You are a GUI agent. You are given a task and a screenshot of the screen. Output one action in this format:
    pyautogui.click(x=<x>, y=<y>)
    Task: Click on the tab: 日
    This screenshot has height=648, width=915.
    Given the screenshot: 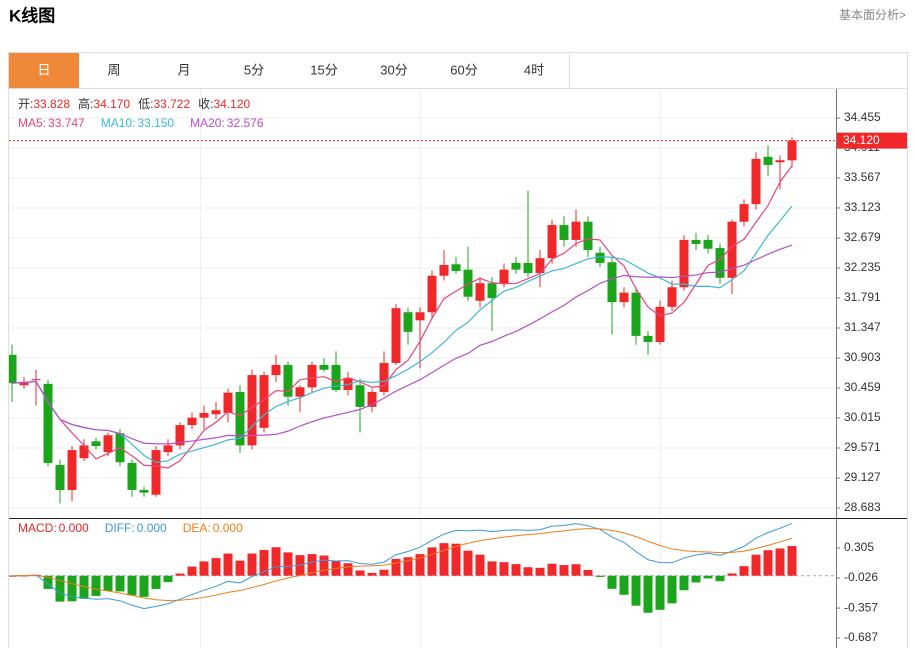 What is the action you would take?
    pyautogui.click(x=44, y=70)
    